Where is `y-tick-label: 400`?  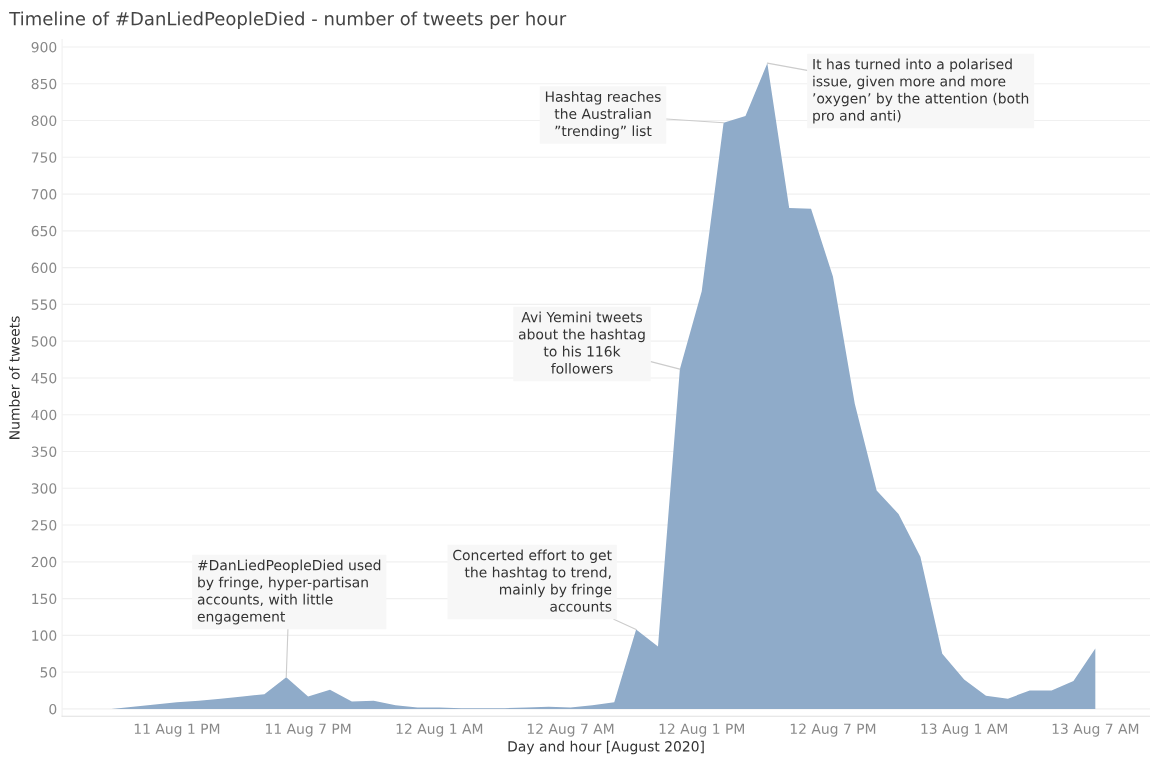 y-tick-label: 400 is located at coordinates (44, 415).